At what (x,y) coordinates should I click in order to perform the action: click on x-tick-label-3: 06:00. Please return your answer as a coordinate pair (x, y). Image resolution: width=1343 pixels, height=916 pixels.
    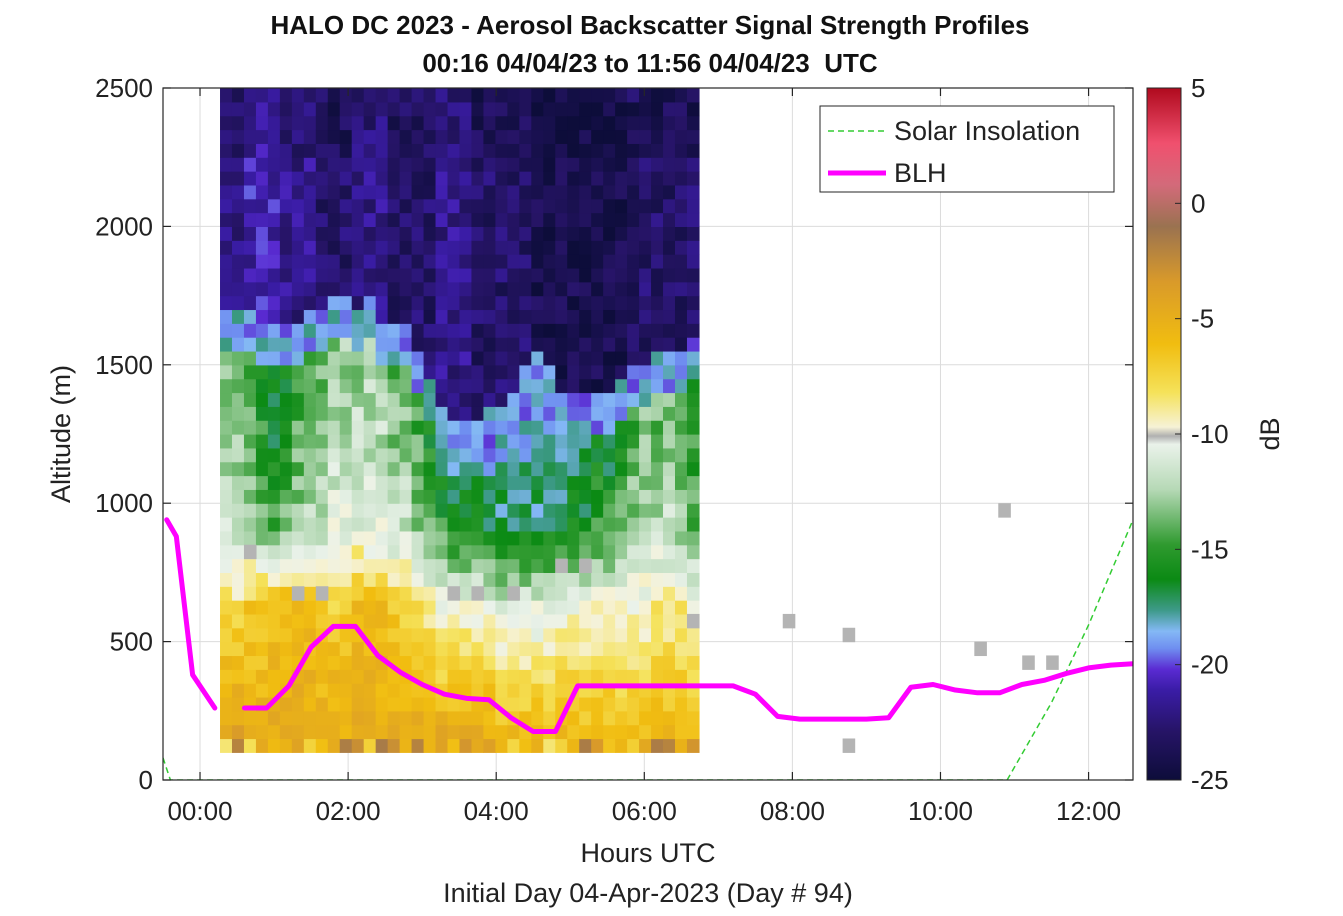
    Looking at the image, I should click on (644, 811).